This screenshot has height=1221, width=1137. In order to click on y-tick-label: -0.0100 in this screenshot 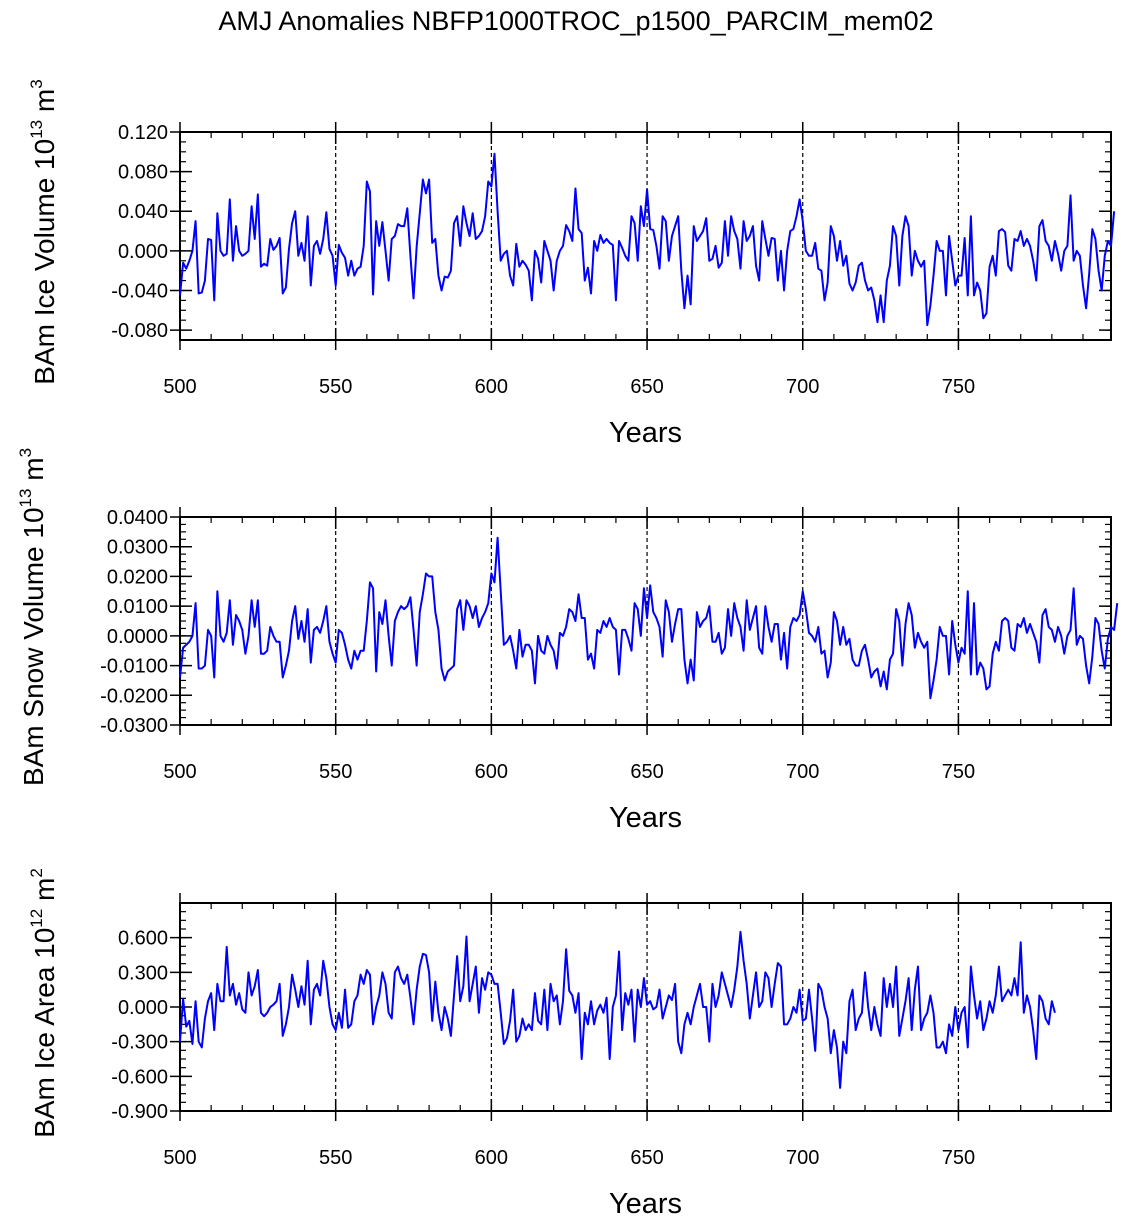, I will do `click(134, 667)`.